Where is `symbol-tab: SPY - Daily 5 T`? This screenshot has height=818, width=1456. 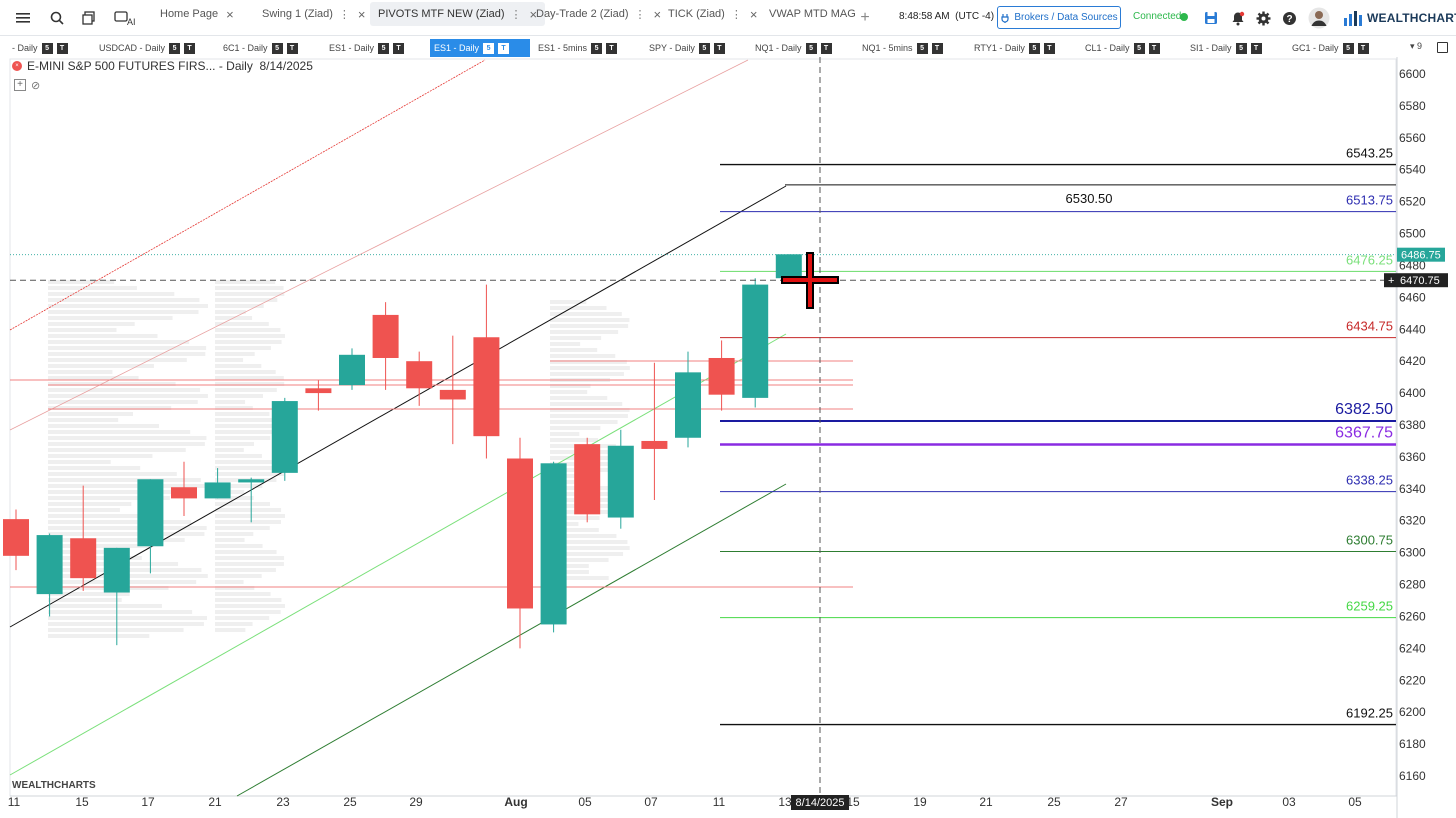
symbol-tab: SPY - Daily 5 T is located at coordinates (687, 48).